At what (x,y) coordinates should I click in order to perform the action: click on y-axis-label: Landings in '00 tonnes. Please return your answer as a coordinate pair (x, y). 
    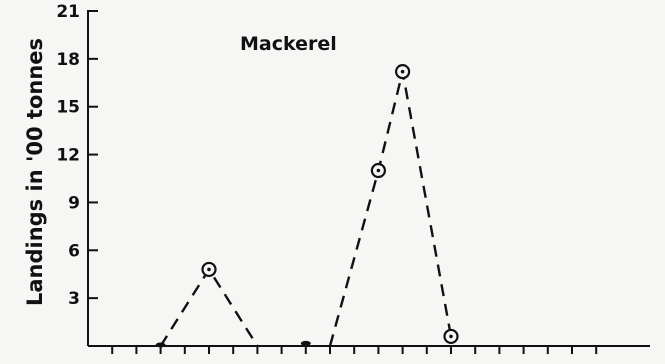
    Looking at the image, I should click on (35, 172).